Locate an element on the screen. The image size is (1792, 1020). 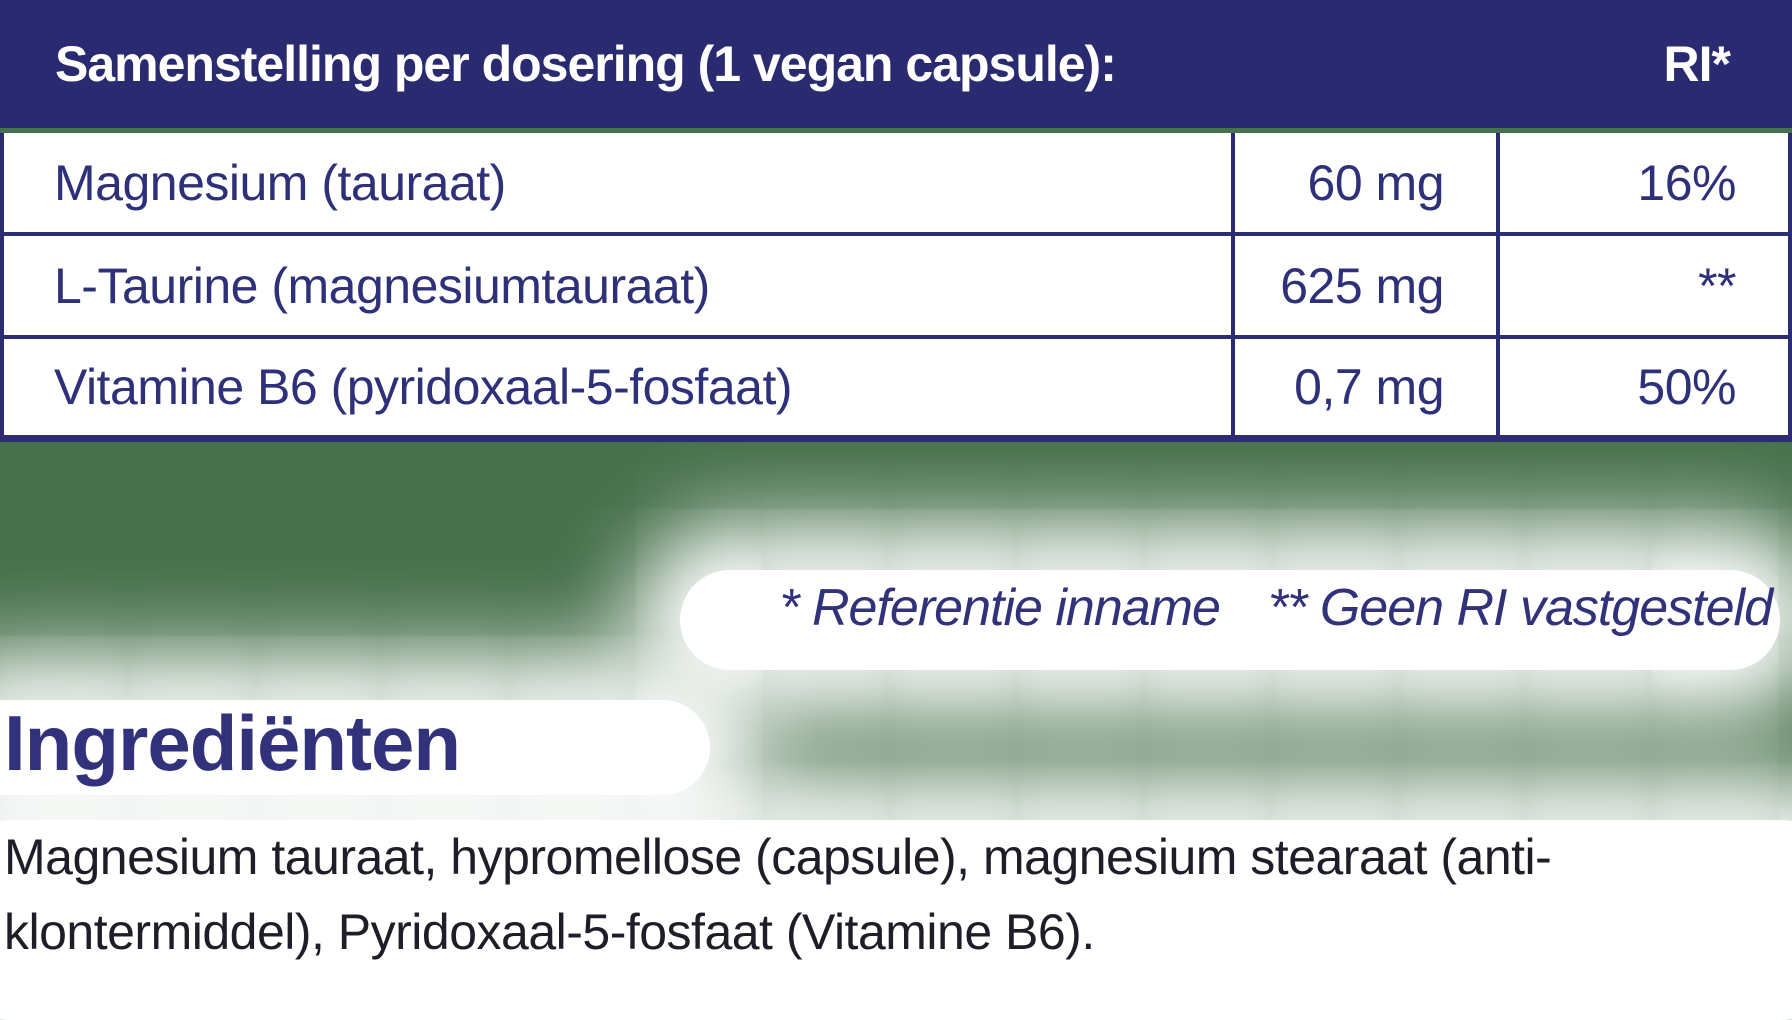
reference-intake-footnote: * Referentie inname is located at coordinates (1000, 608).